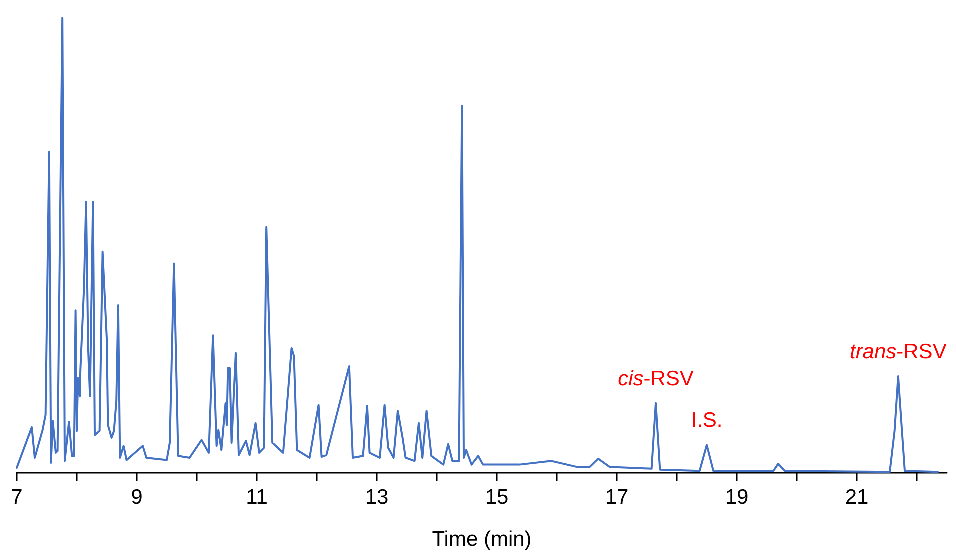 The height and width of the screenshot is (555, 956). Describe the element at coordinates (617, 497) in the screenshot. I see `x-tick-label: 17` at that location.